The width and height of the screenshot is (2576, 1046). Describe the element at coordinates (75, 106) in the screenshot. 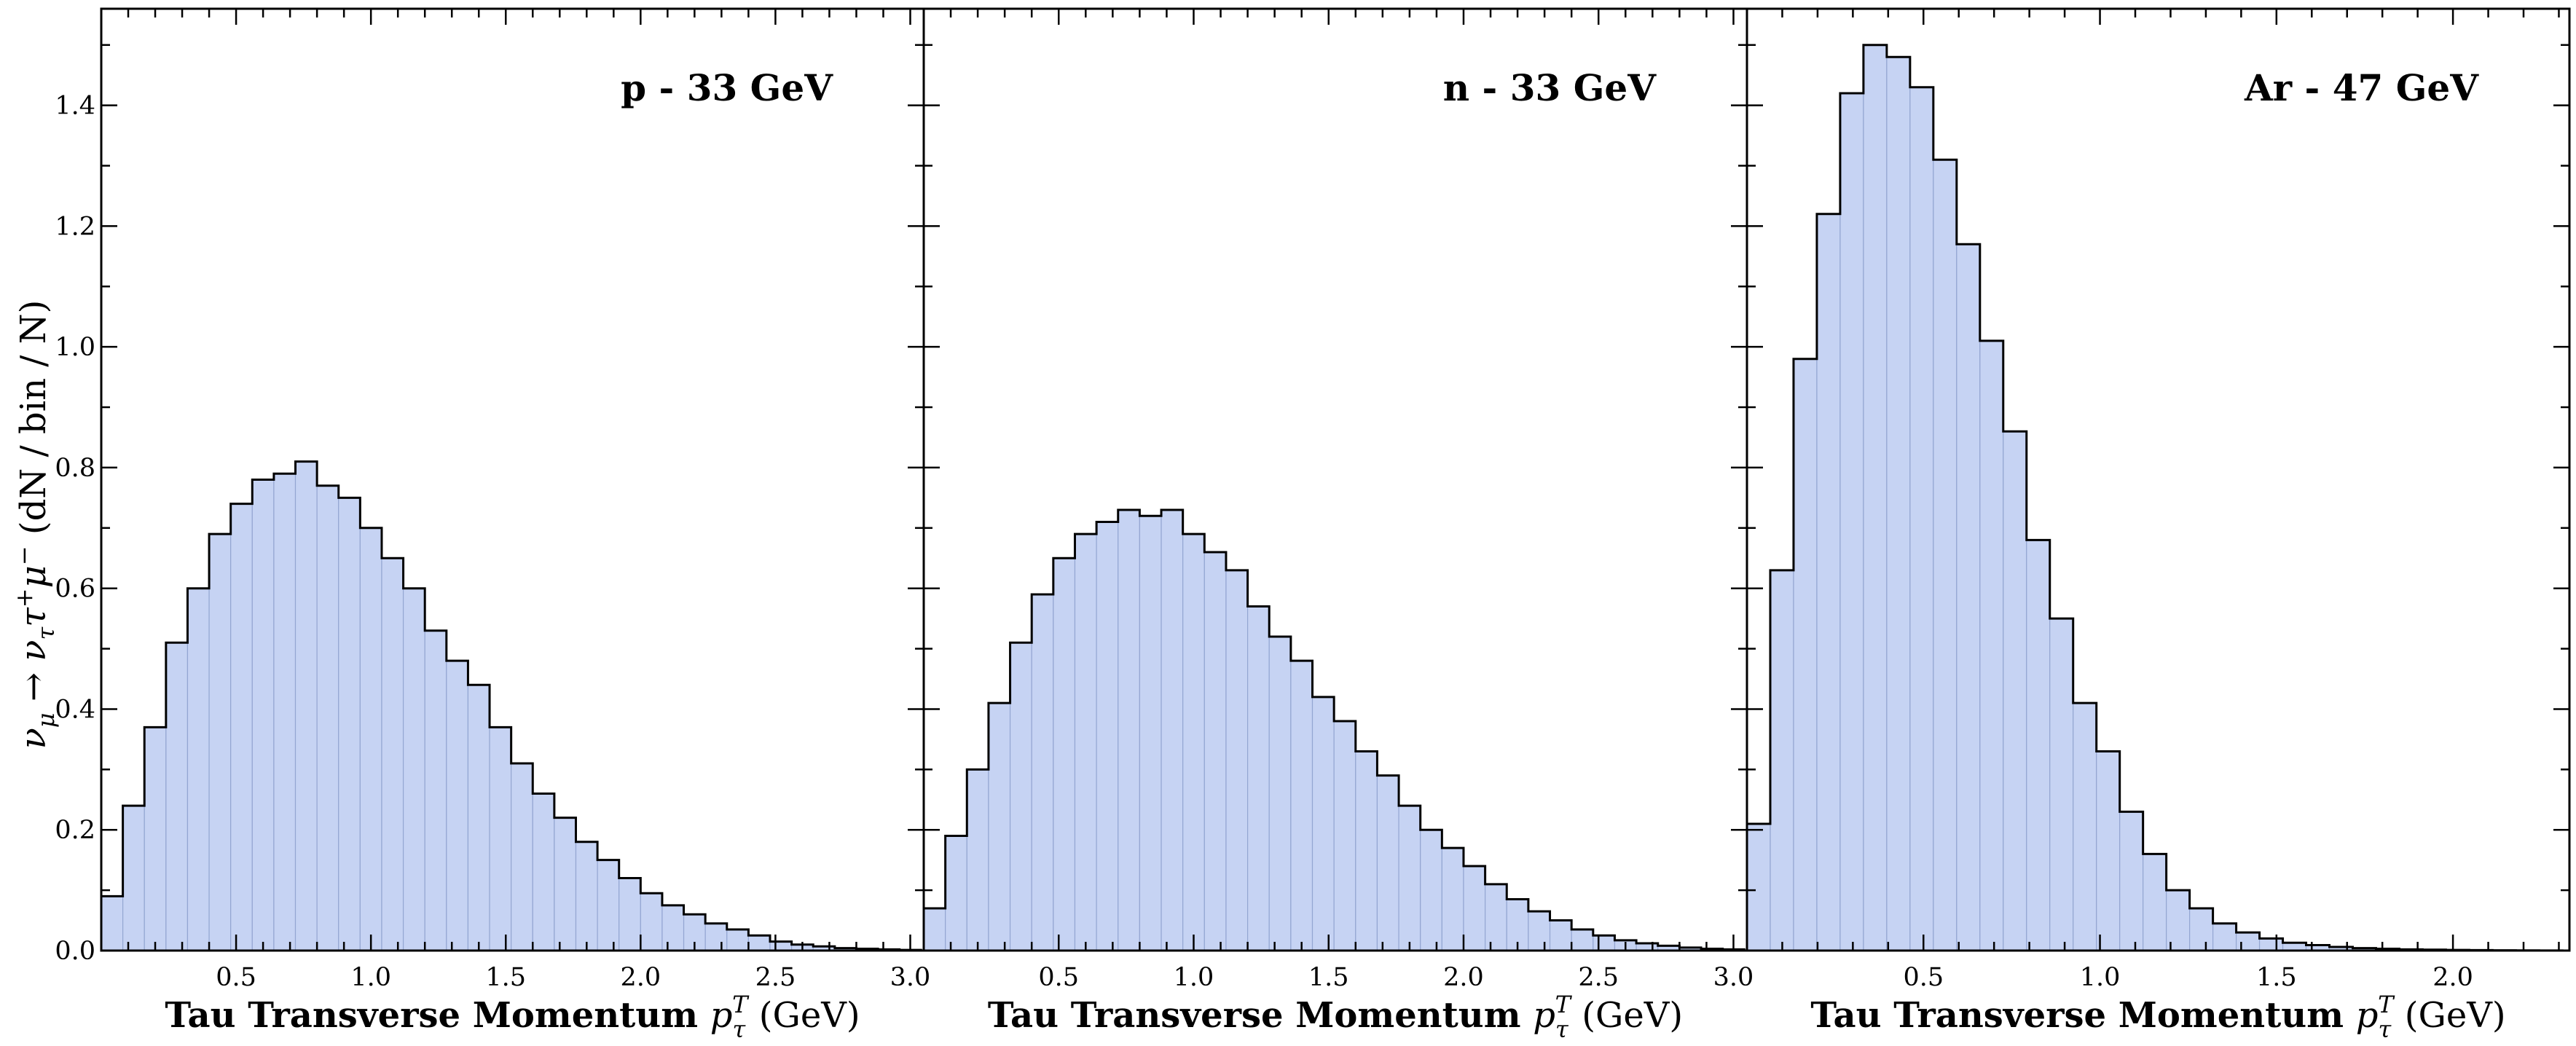

I see `y-tick-label: 1.4` at that location.